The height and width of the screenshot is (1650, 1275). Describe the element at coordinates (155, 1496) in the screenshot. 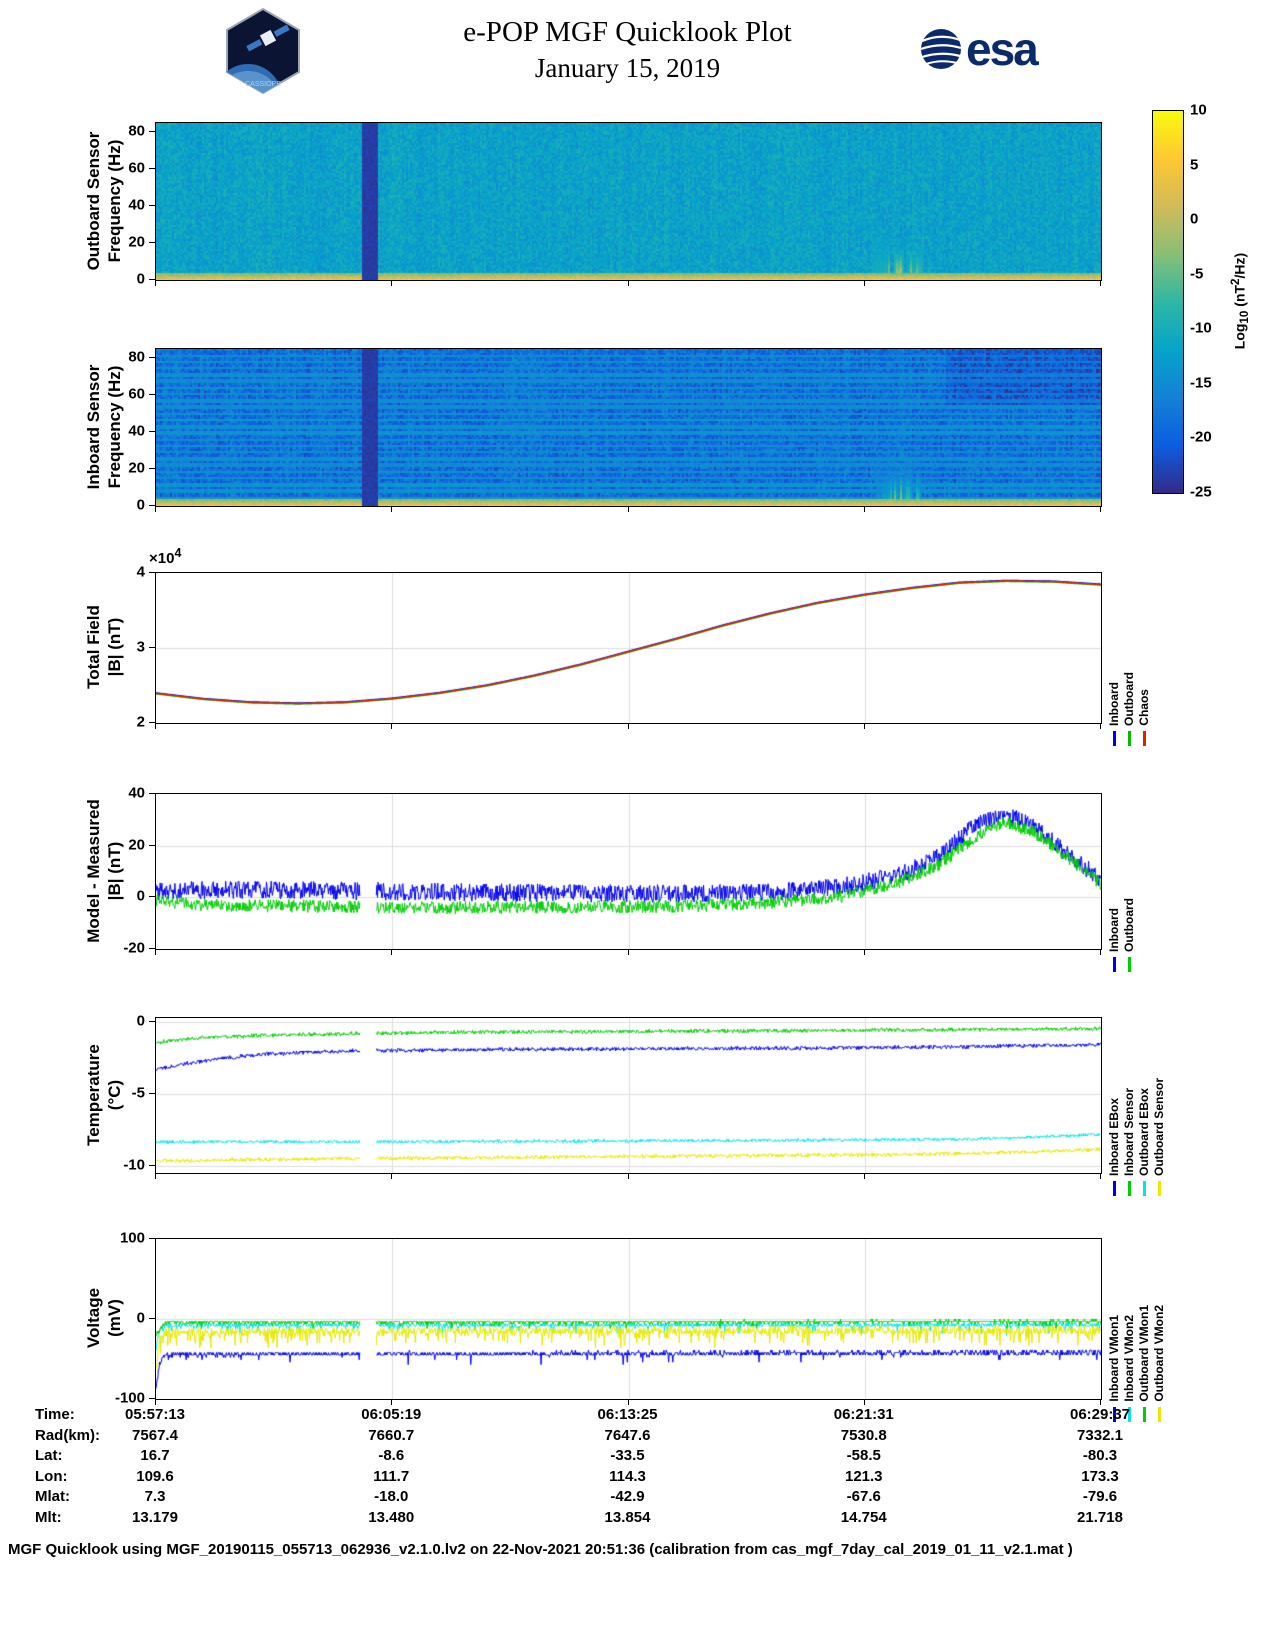

I see `ephemeris-value: 7.3` at that location.